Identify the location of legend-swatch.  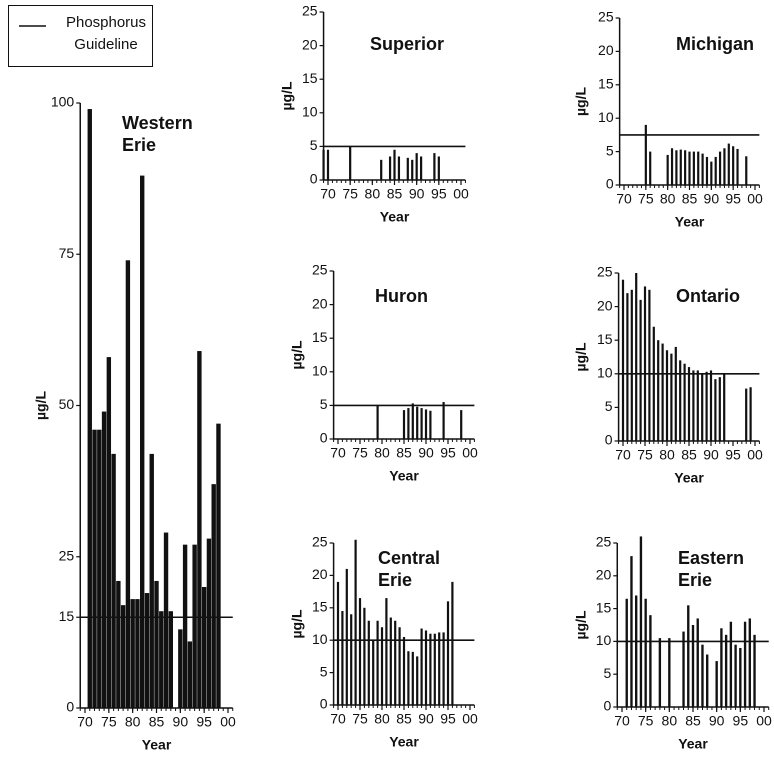
(32, 26).